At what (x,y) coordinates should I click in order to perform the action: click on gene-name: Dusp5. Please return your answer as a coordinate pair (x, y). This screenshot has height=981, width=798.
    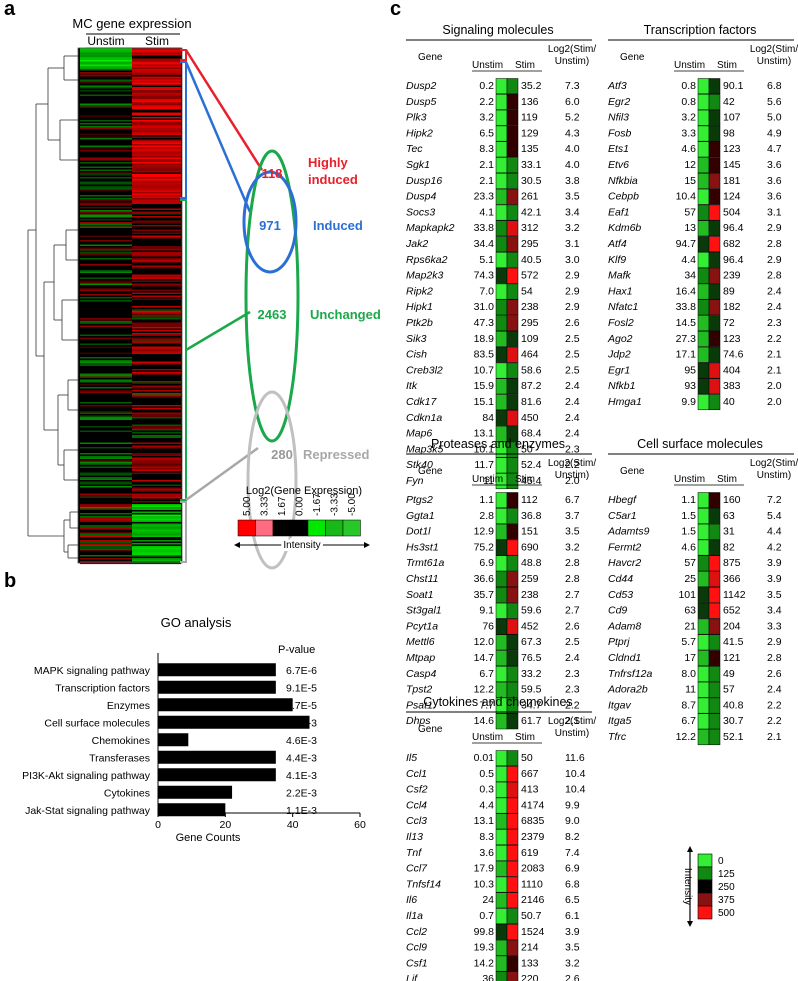
    Looking at the image, I should click on (421, 102).